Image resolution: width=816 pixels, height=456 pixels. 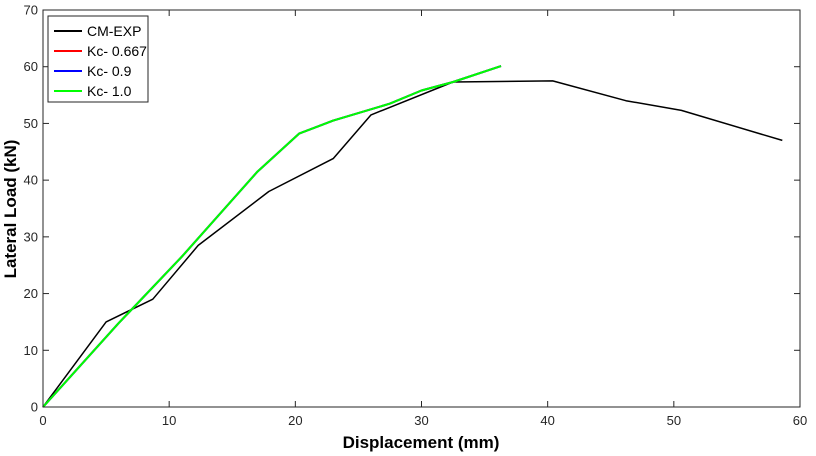 What do you see at coordinates (109, 91) in the screenshot?
I see `legend-label-4: Kc- 1.0` at bounding box center [109, 91].